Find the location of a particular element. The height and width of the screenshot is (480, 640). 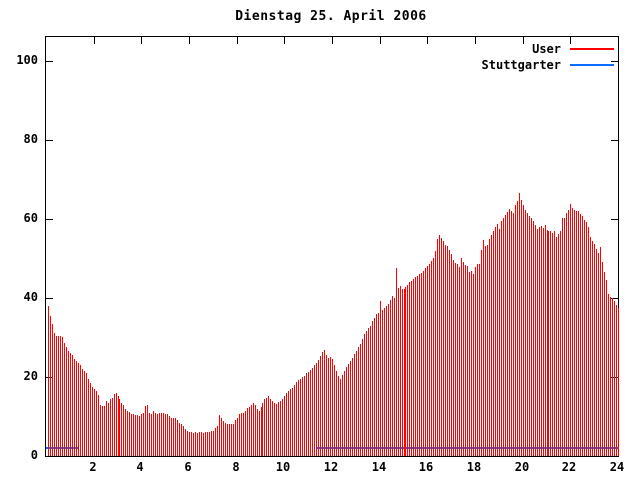

legend-row-stuttgarter: Stuttgarter is located at coordinates (548, 65).